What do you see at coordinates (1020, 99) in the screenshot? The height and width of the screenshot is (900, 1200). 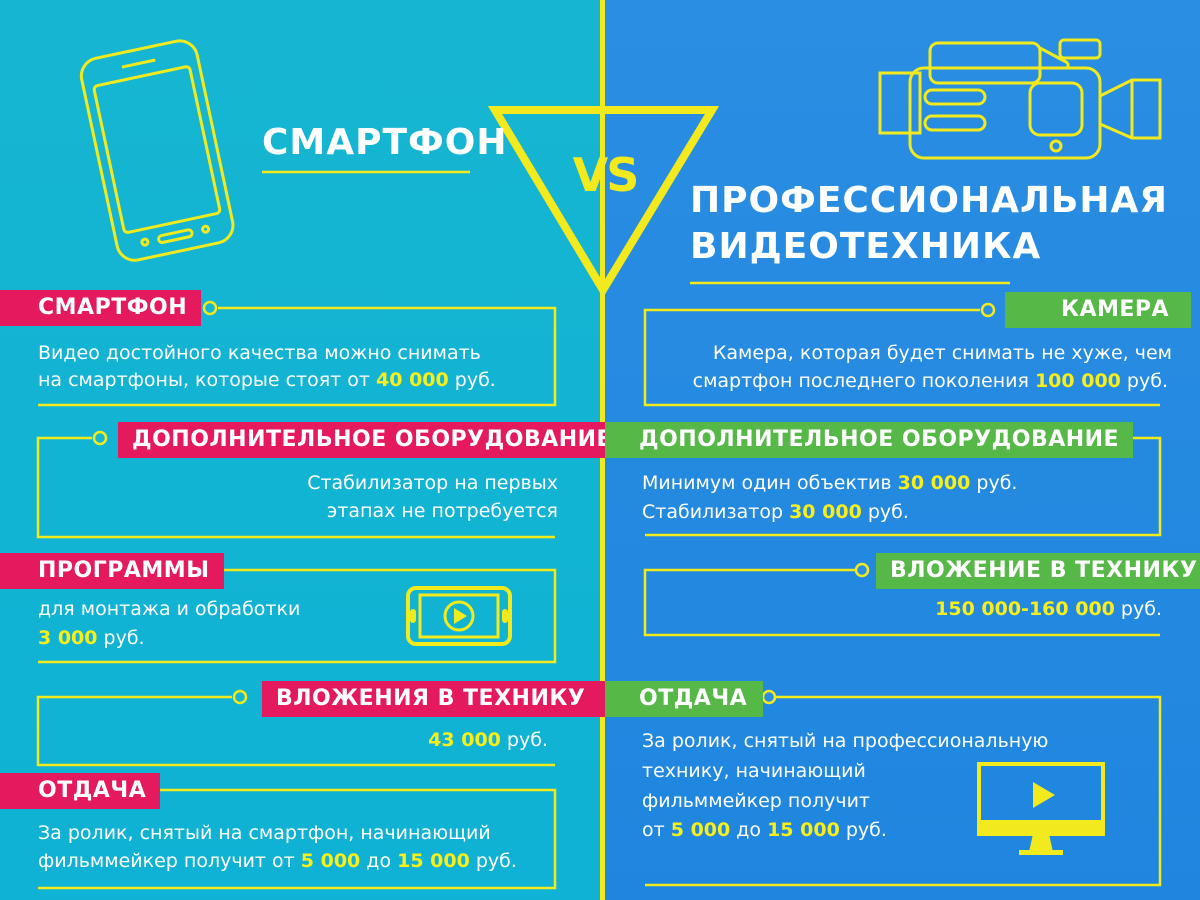 I see `video-camera-icon` at bounding box center [1020, 99].